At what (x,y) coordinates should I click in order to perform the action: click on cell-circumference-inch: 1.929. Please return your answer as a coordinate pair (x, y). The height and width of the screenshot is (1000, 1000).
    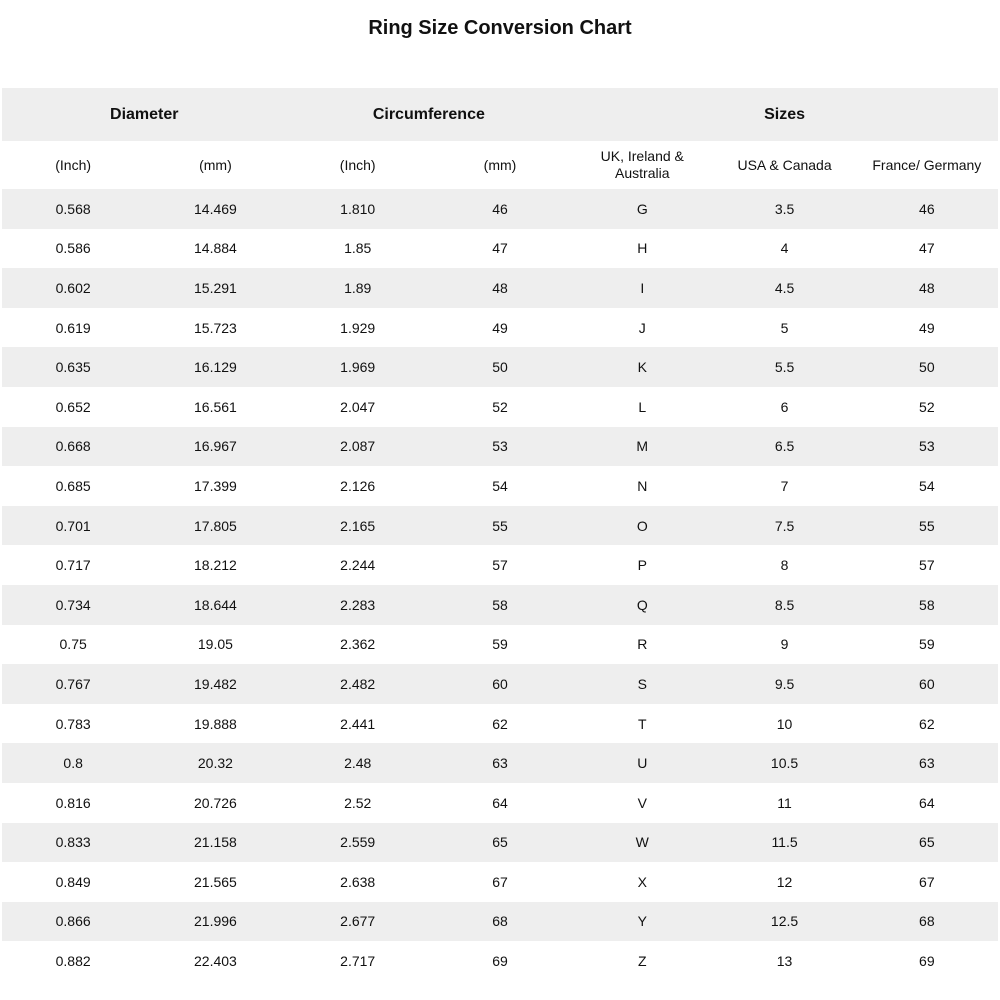
    Looking at the image, I should click on (358, 327).